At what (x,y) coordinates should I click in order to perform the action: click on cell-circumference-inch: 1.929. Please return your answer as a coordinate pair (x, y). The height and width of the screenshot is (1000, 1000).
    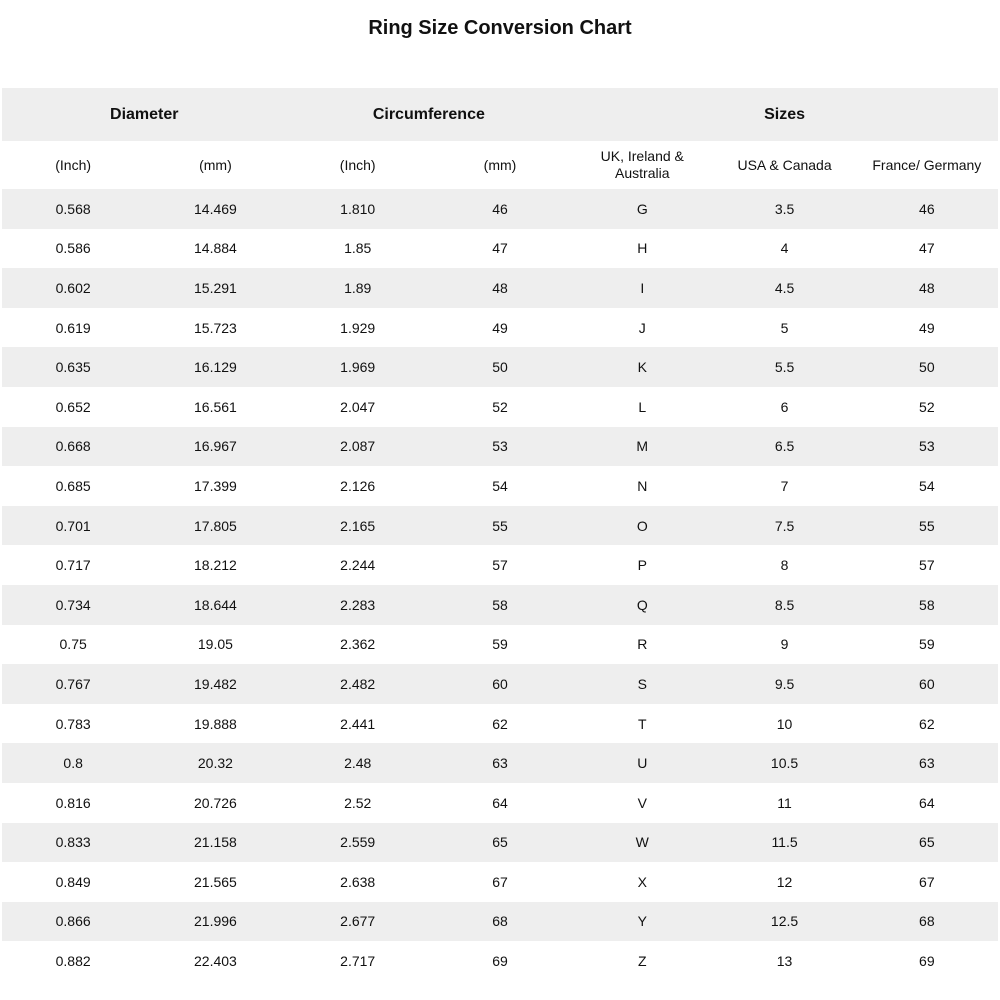
    Looking at the image, I should click on (358, 327).